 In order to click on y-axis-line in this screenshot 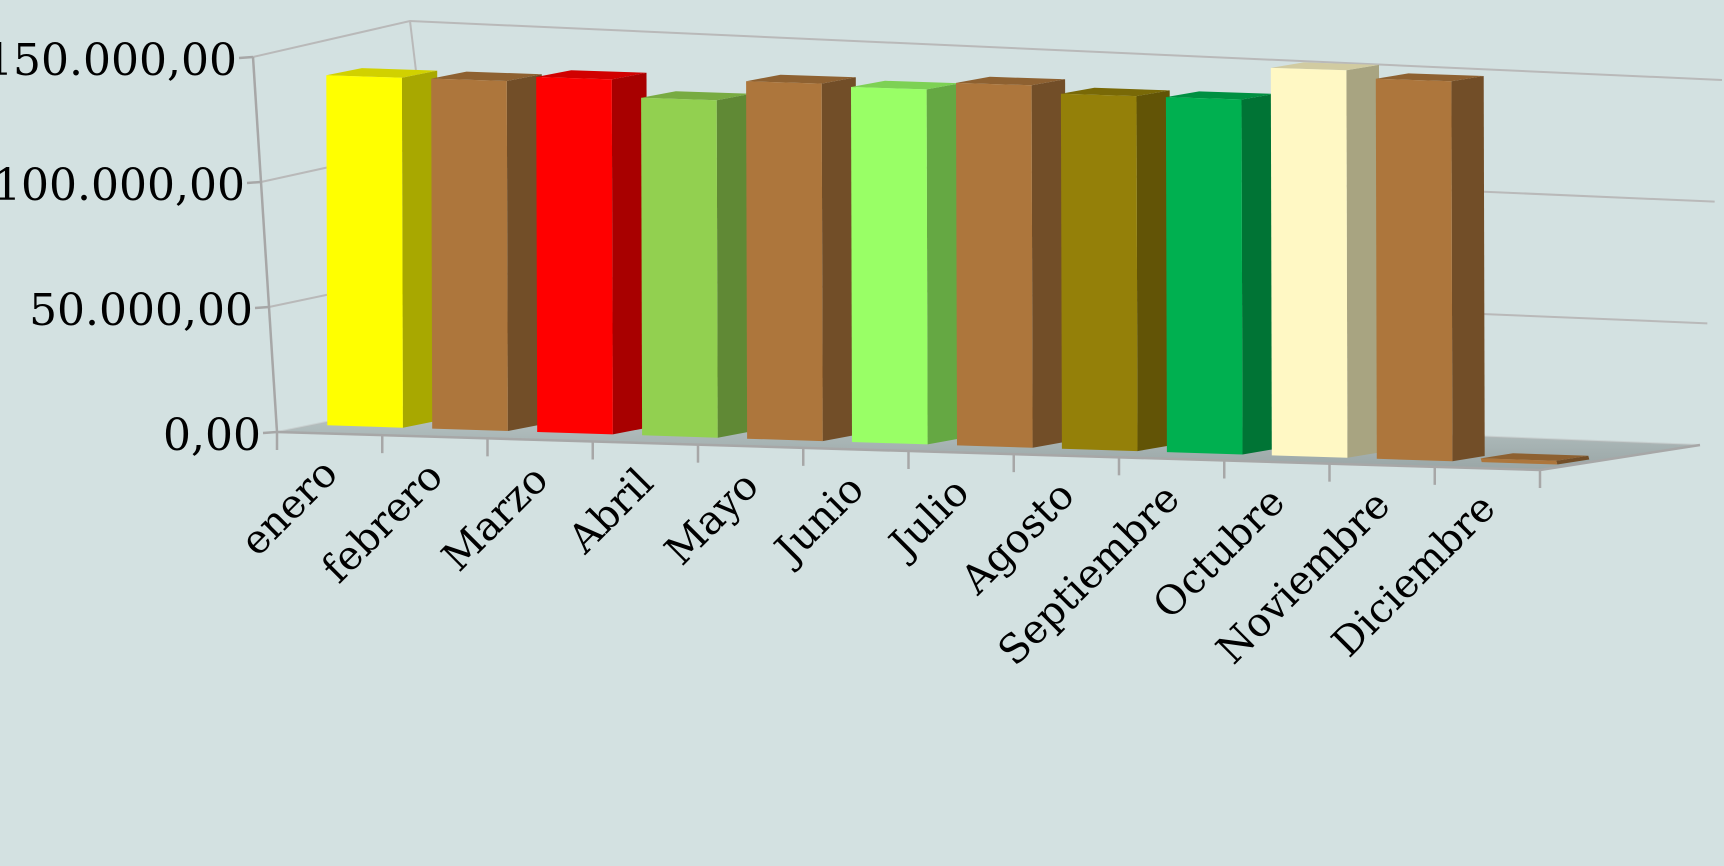, I will do `click(265, 244)`.